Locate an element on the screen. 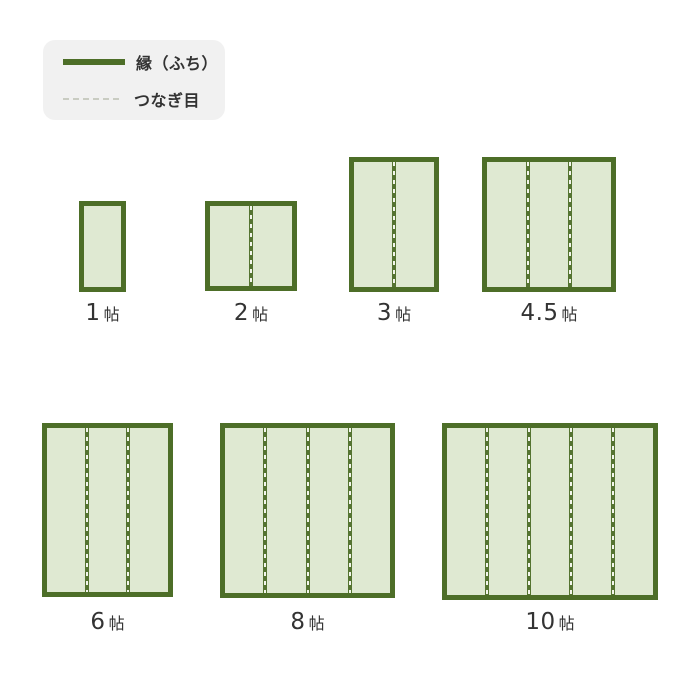 The height and width of the screenshot is (700, 700). border-line-swatch is located at coordinates (94, 61).